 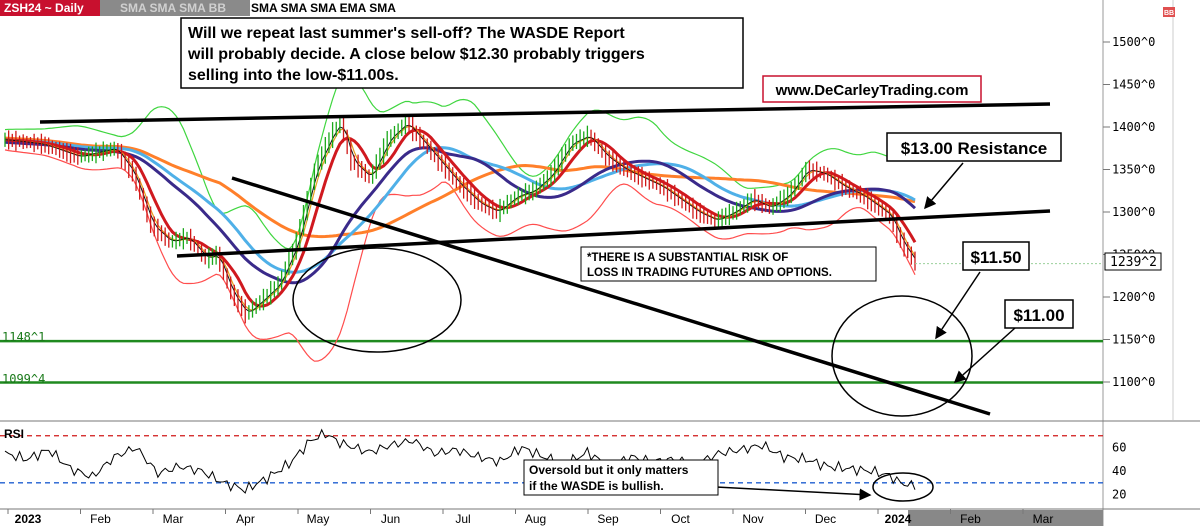 What do you see at coordinates (462, 519) in the screenshot?
I see `time-tick-label: Jul` at bounding box center [462, 519].